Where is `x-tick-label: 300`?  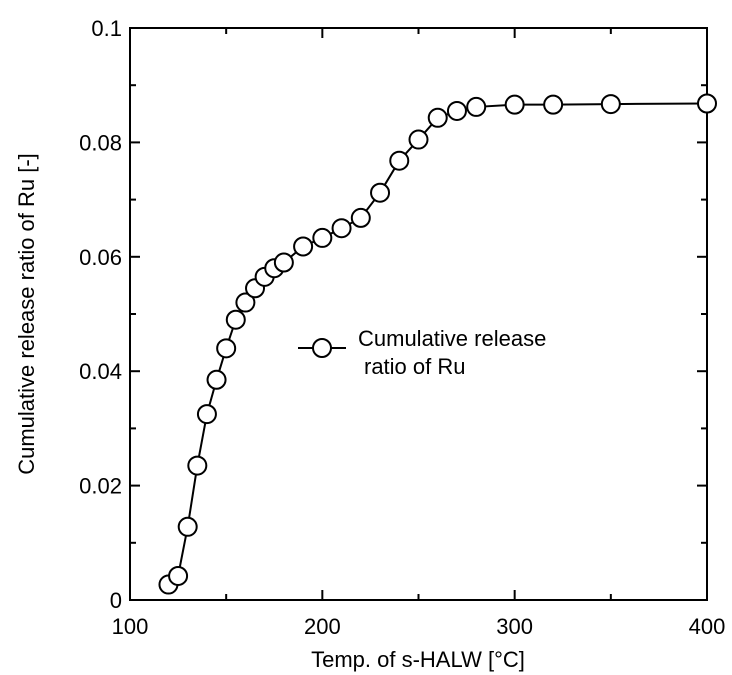
x-tick-label: 300 is located at coordinates (514, 626).